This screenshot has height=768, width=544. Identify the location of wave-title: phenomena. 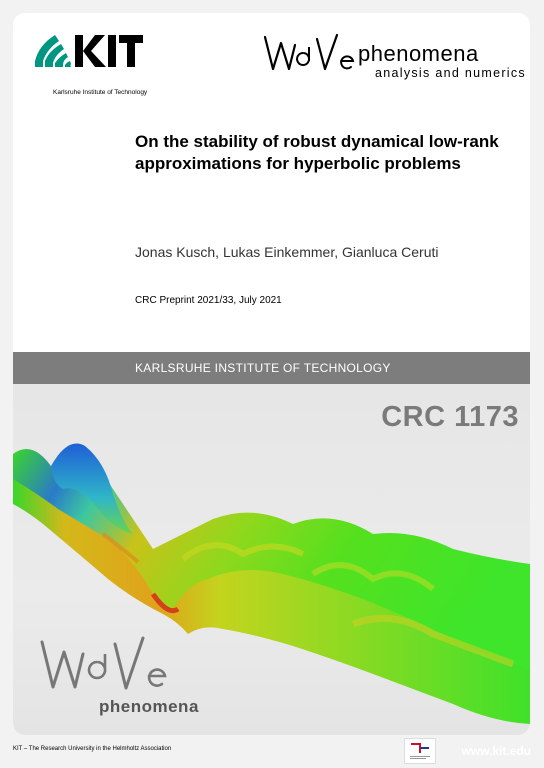
(418, 53).